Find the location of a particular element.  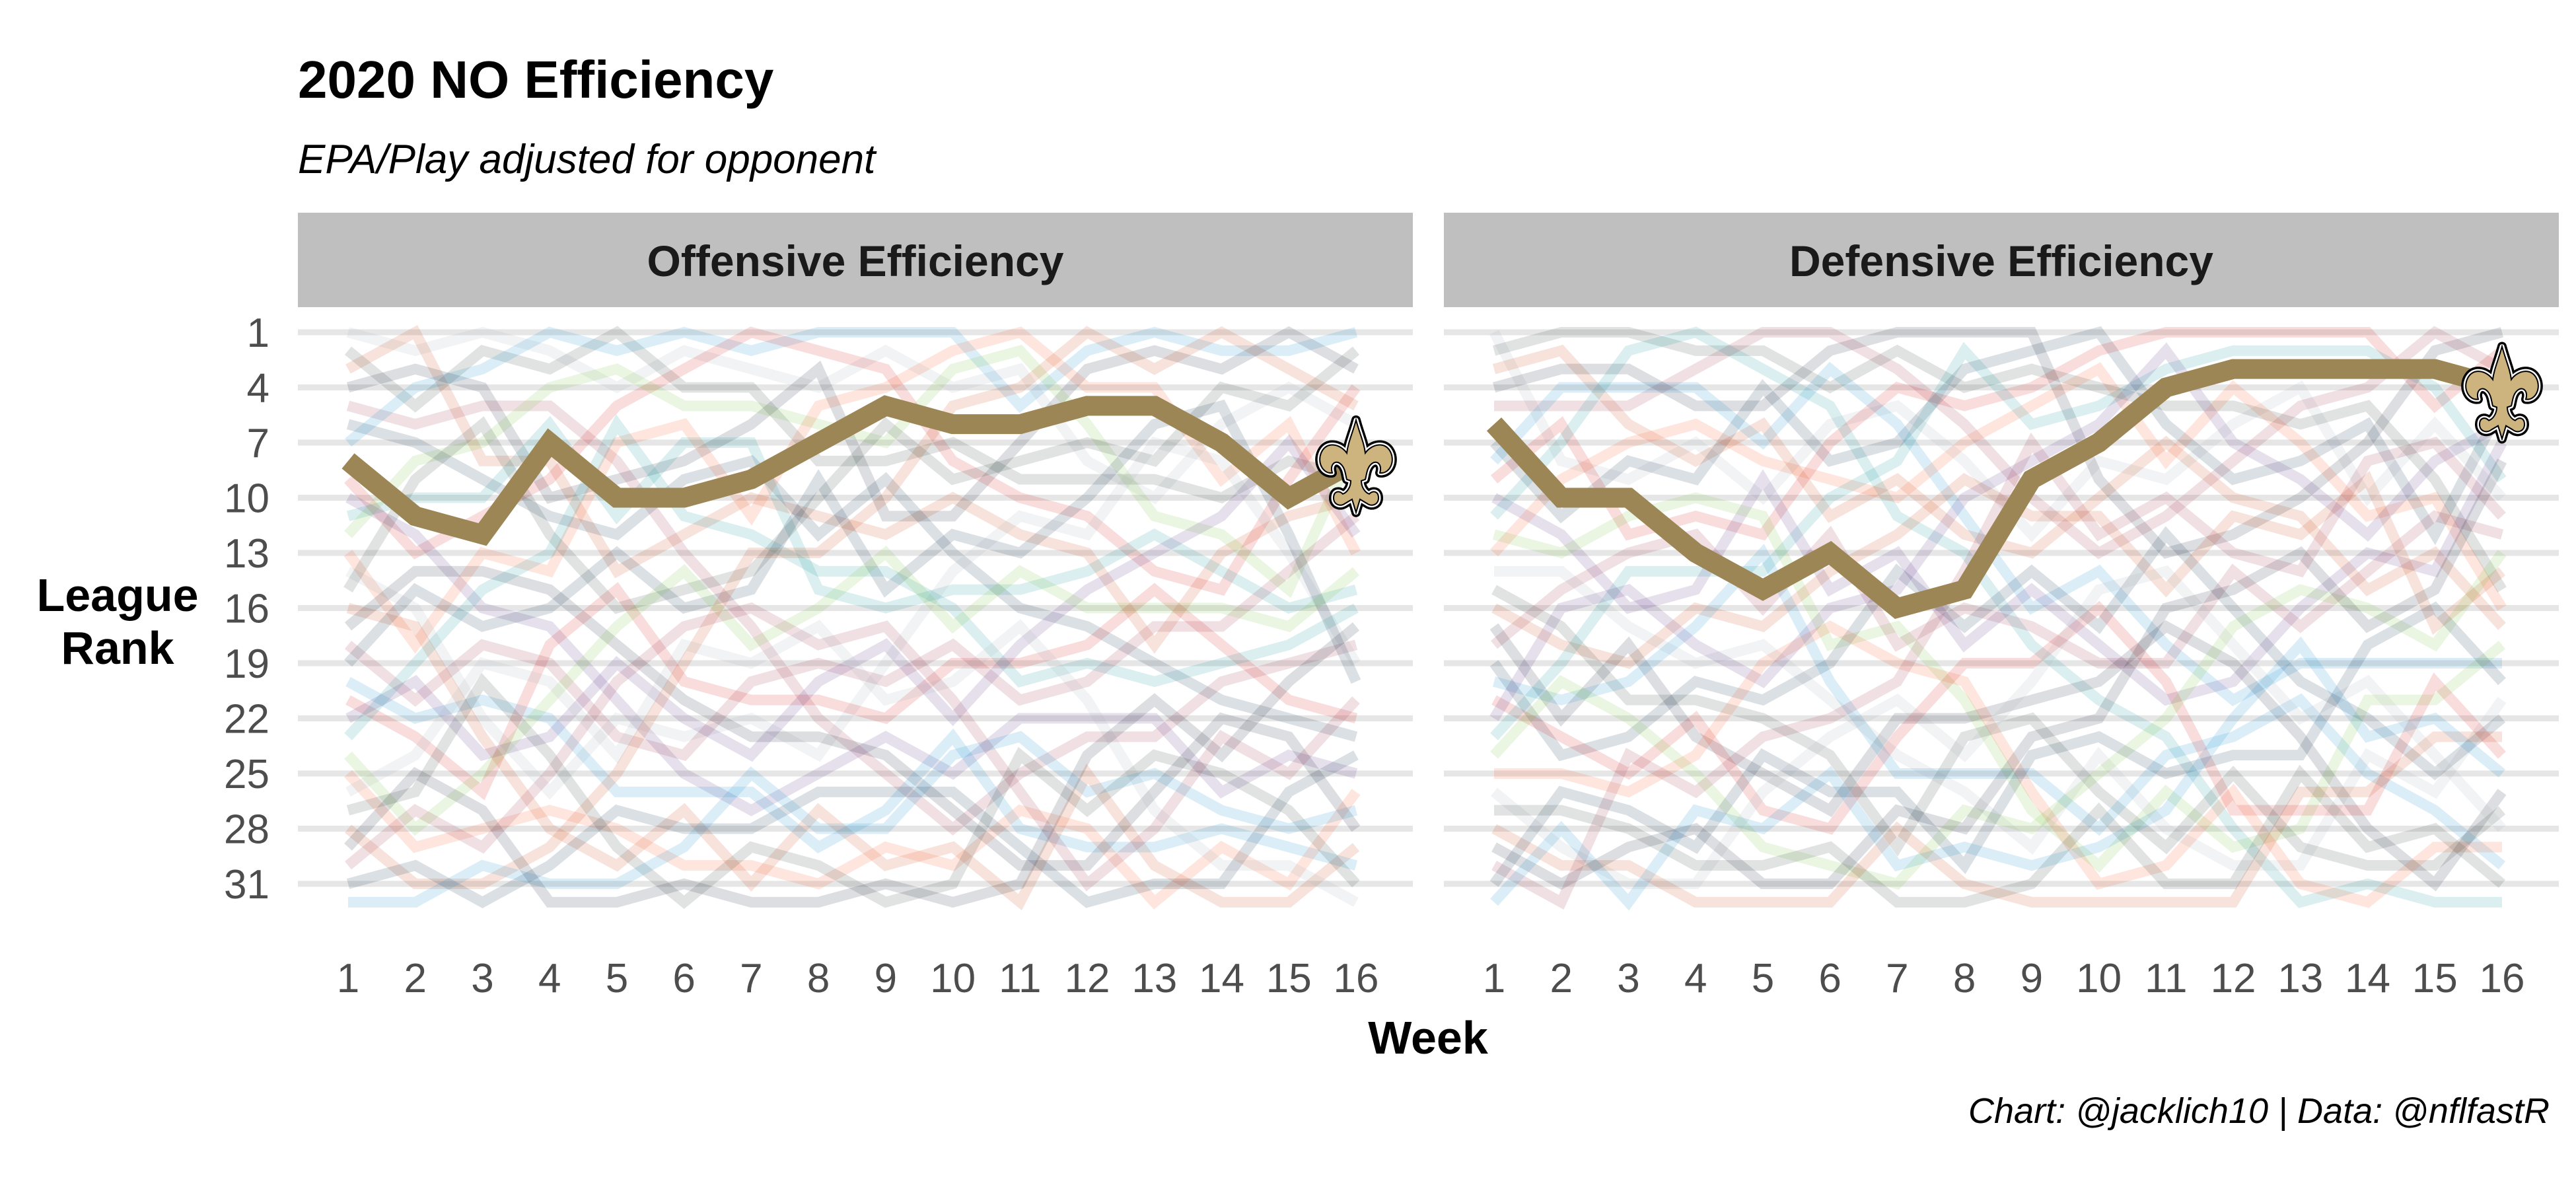

y-tick-label: 16 is located at coordinates (247, 609).